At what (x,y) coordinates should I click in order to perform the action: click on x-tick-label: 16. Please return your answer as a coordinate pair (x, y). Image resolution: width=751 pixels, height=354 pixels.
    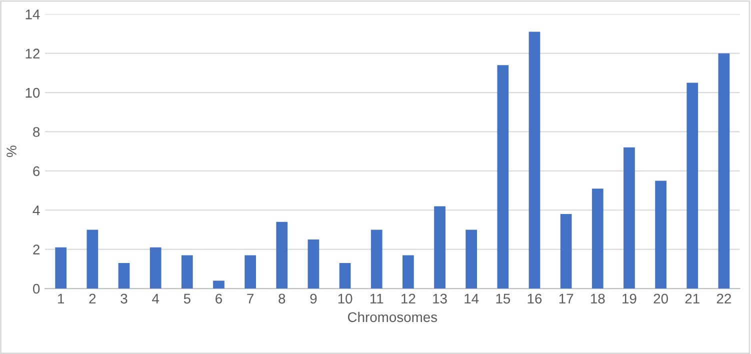
    Looking at the image, I should click on (535, 299).